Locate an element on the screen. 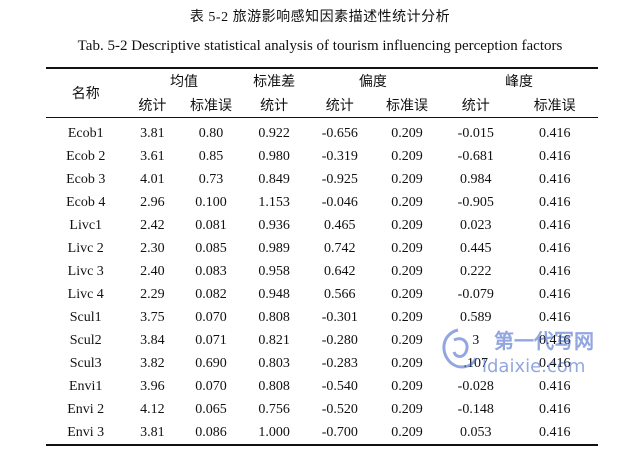 Image resolution: width=640 pixels, height=449 pixels. cell-skew-stat: -0.540 is located at coordinates (339, 386).